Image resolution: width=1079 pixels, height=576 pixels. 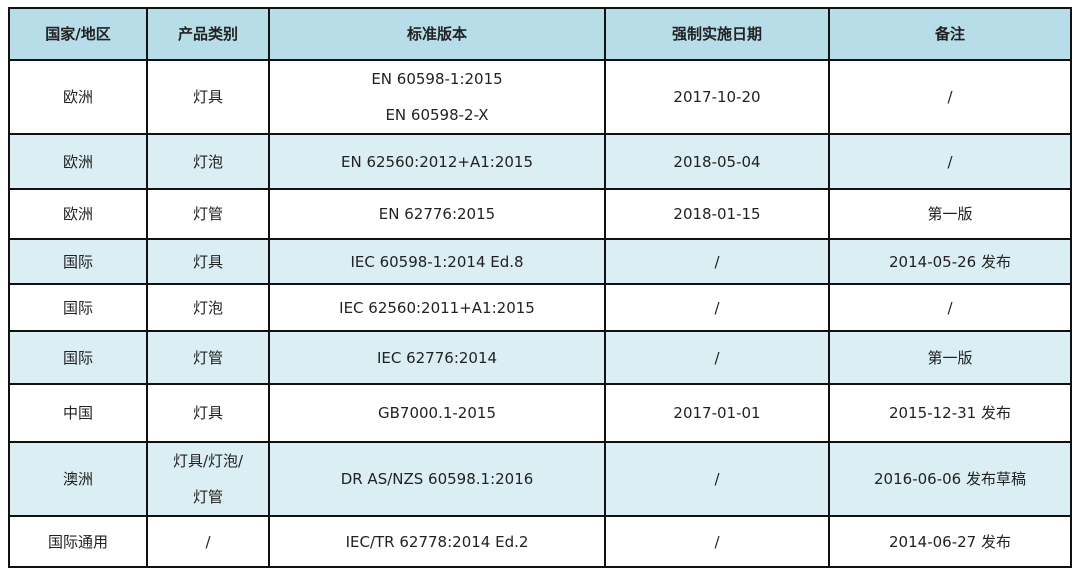 What do you see at coordinates (208, 461) in the screenshot?
I see `category-cell-line: 灯具/灯泡/` at bounding box center [208, 461].